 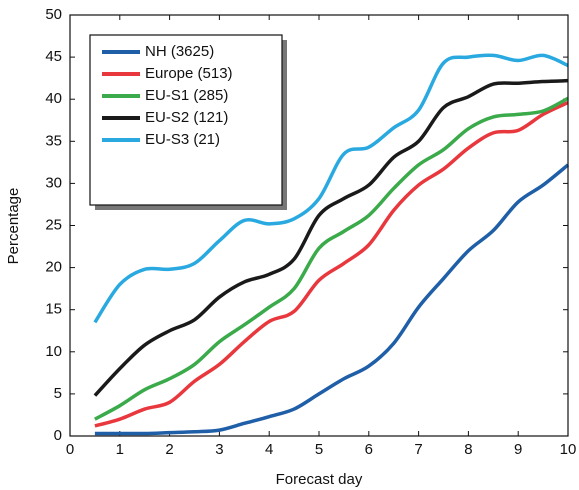 What do you see at coordinates (186, 117) in the screenshot?
I see `legend-label: EU-S2 (121)` at bounding box center [186, 117].